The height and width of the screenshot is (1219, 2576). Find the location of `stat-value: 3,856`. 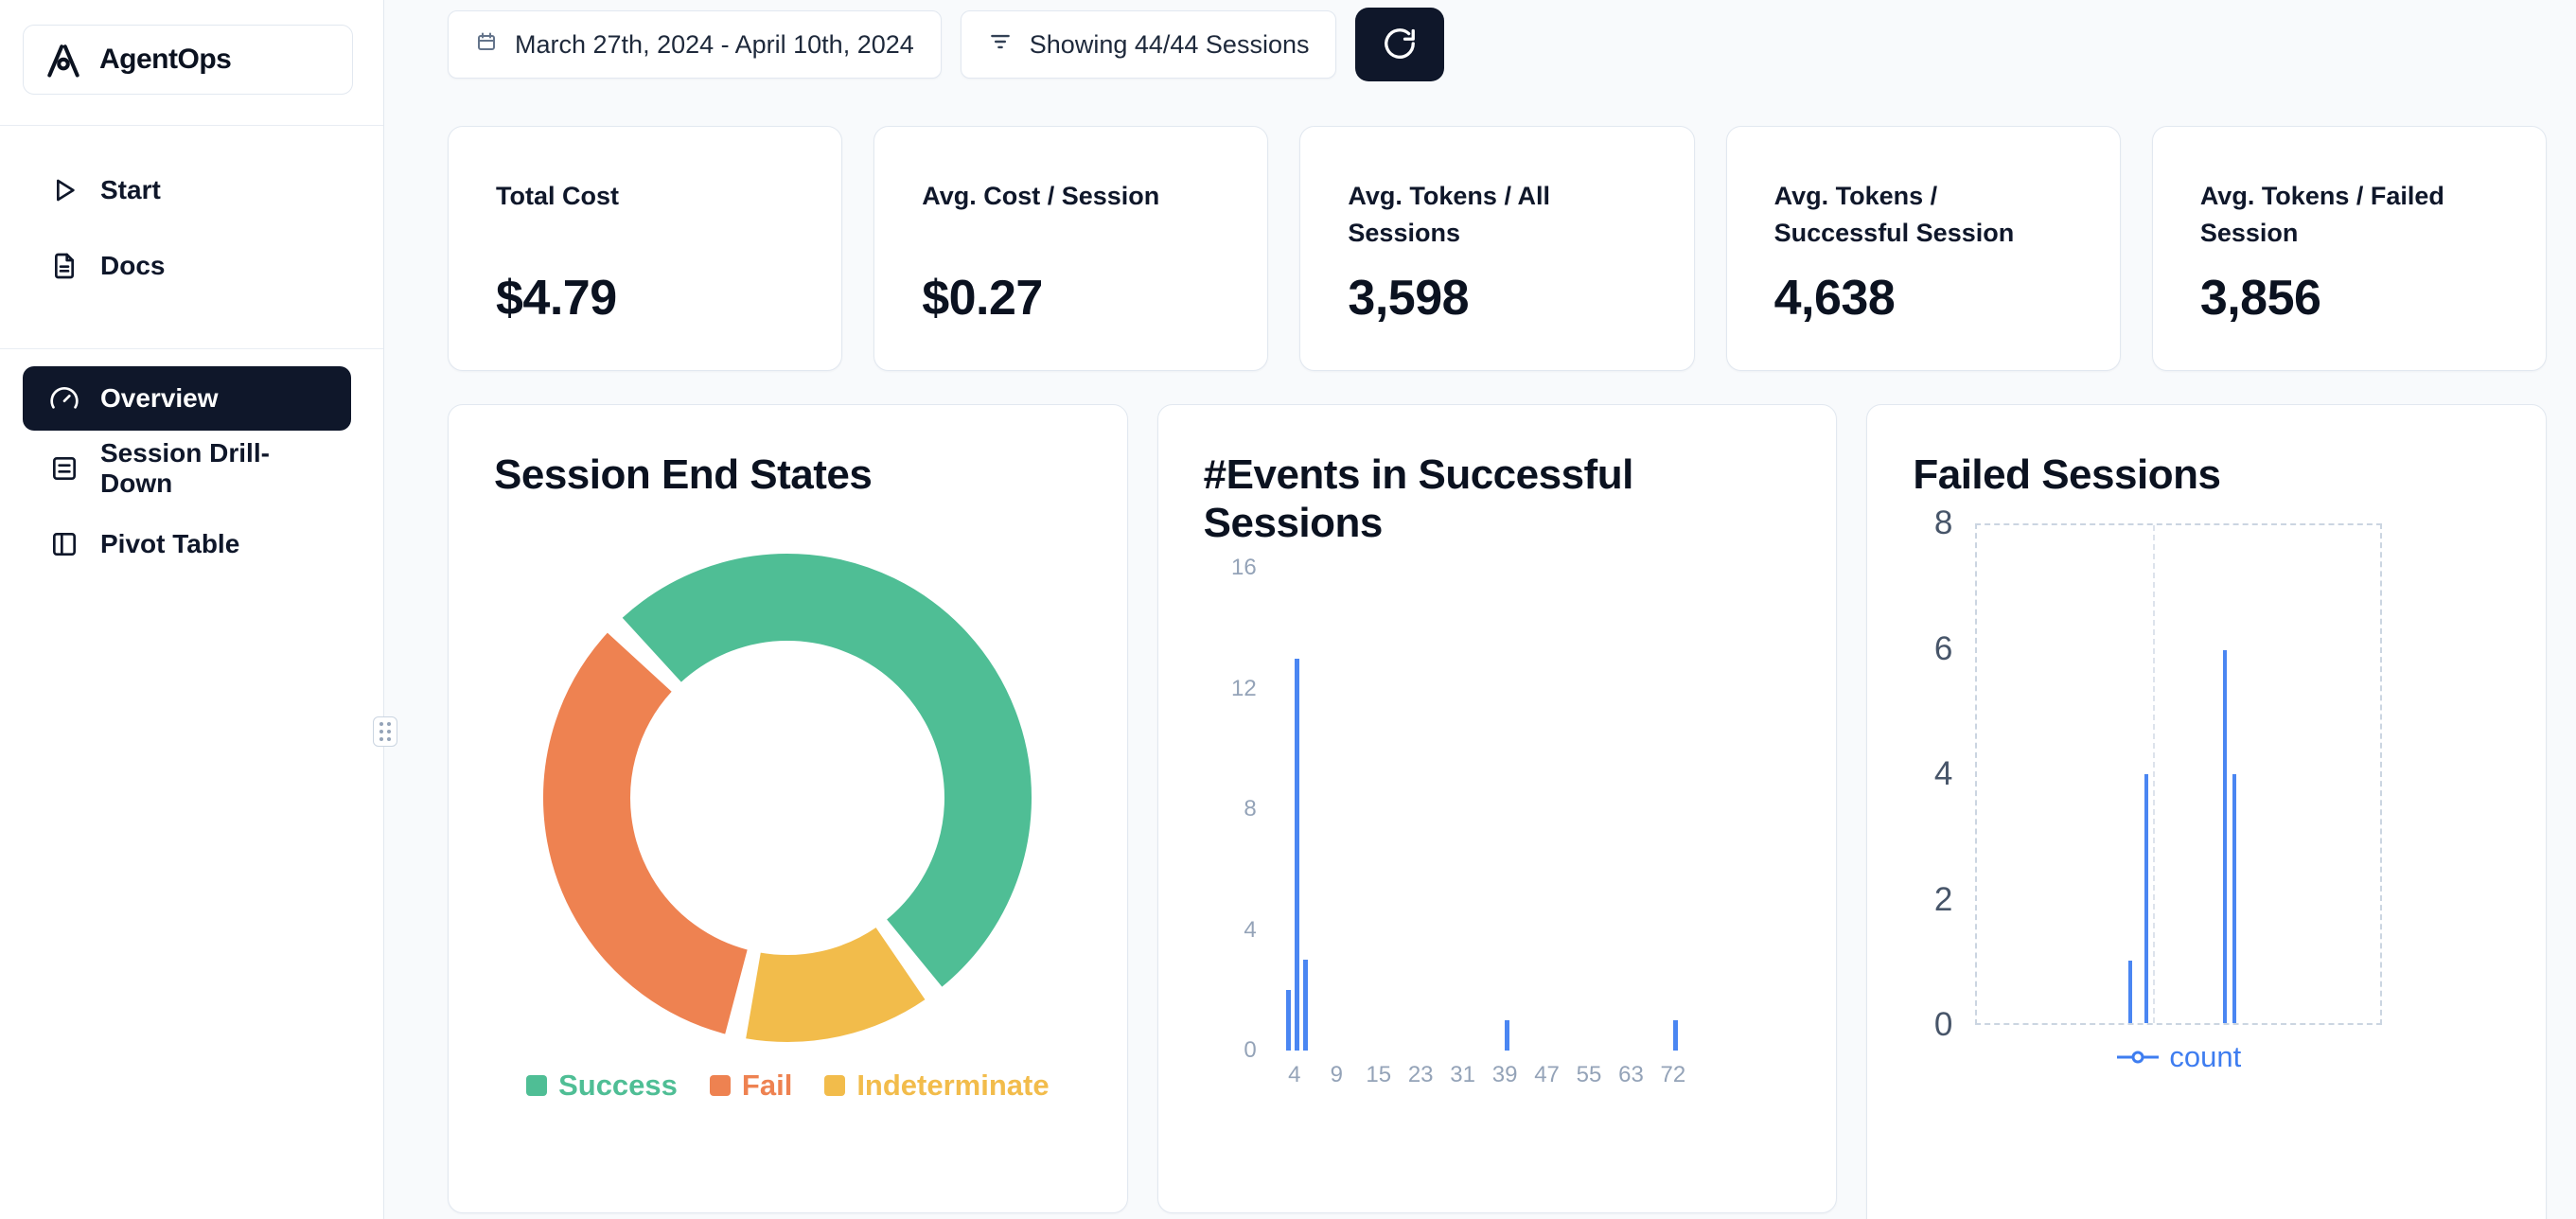

stat-value: 3,856 is located at coordinates (2260, 298).